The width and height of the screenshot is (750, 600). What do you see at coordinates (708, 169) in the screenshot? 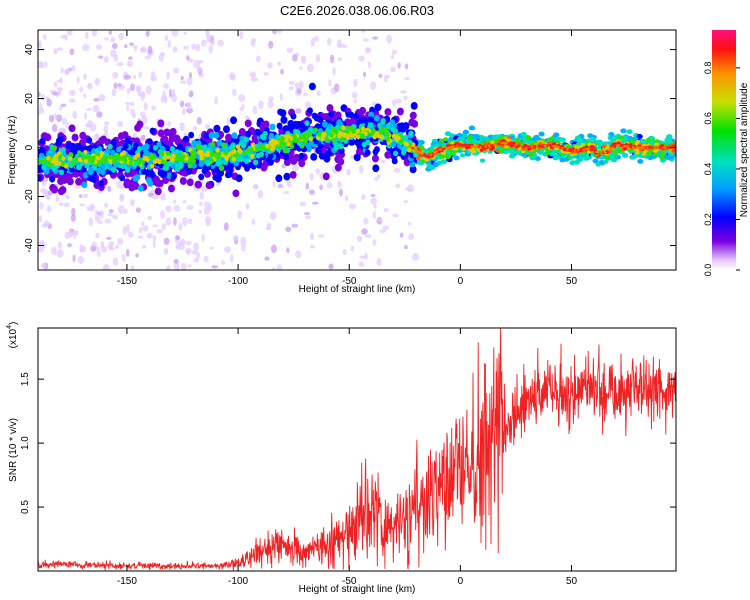
I see `colorbar-tick-label: 0.4` at bounding box center [708, 169].